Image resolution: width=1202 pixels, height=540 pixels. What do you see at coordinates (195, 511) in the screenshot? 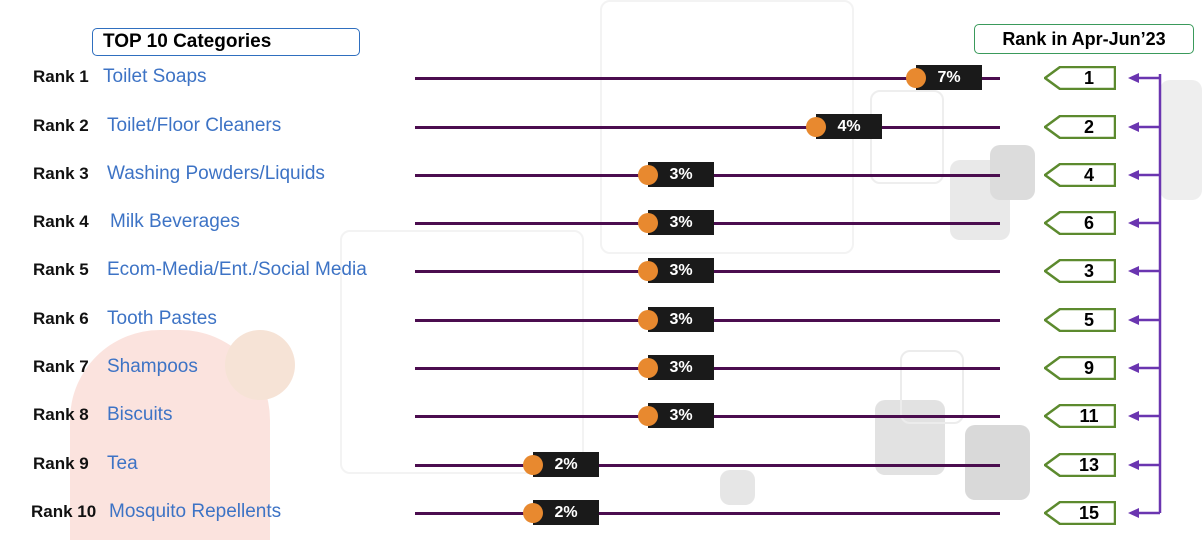
I see `category-label: Mosquito Repellents` at bounding box center [195, 511].